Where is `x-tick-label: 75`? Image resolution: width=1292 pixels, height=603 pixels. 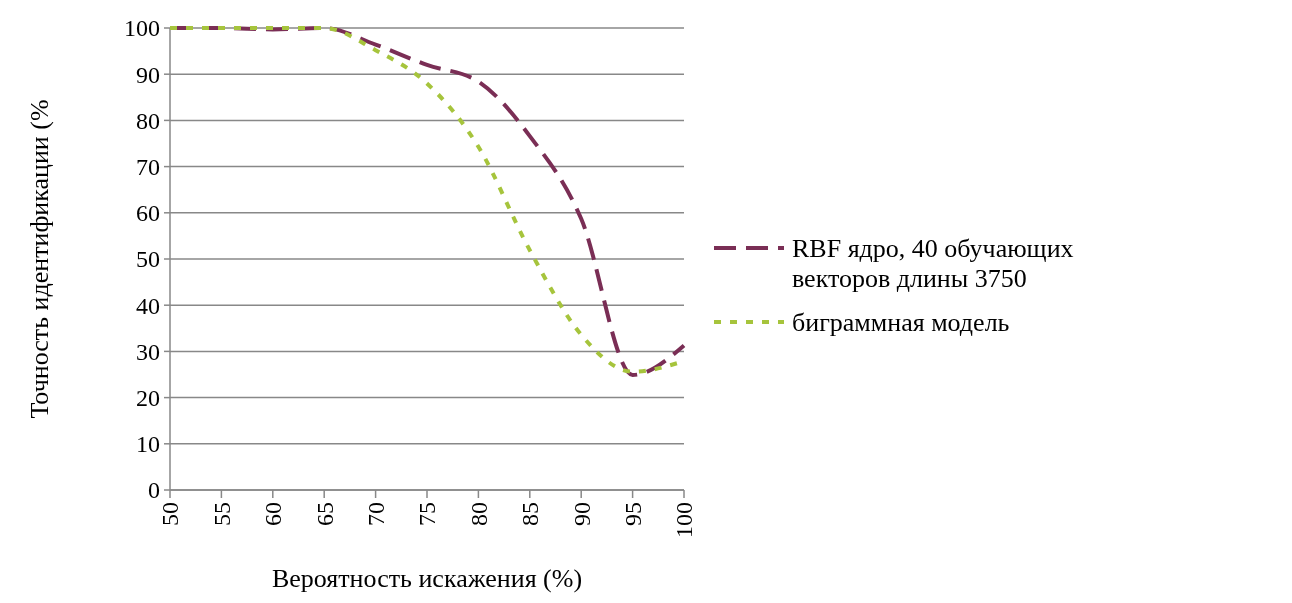 x-tick-label: 75 is located at coordinates (427, 514).